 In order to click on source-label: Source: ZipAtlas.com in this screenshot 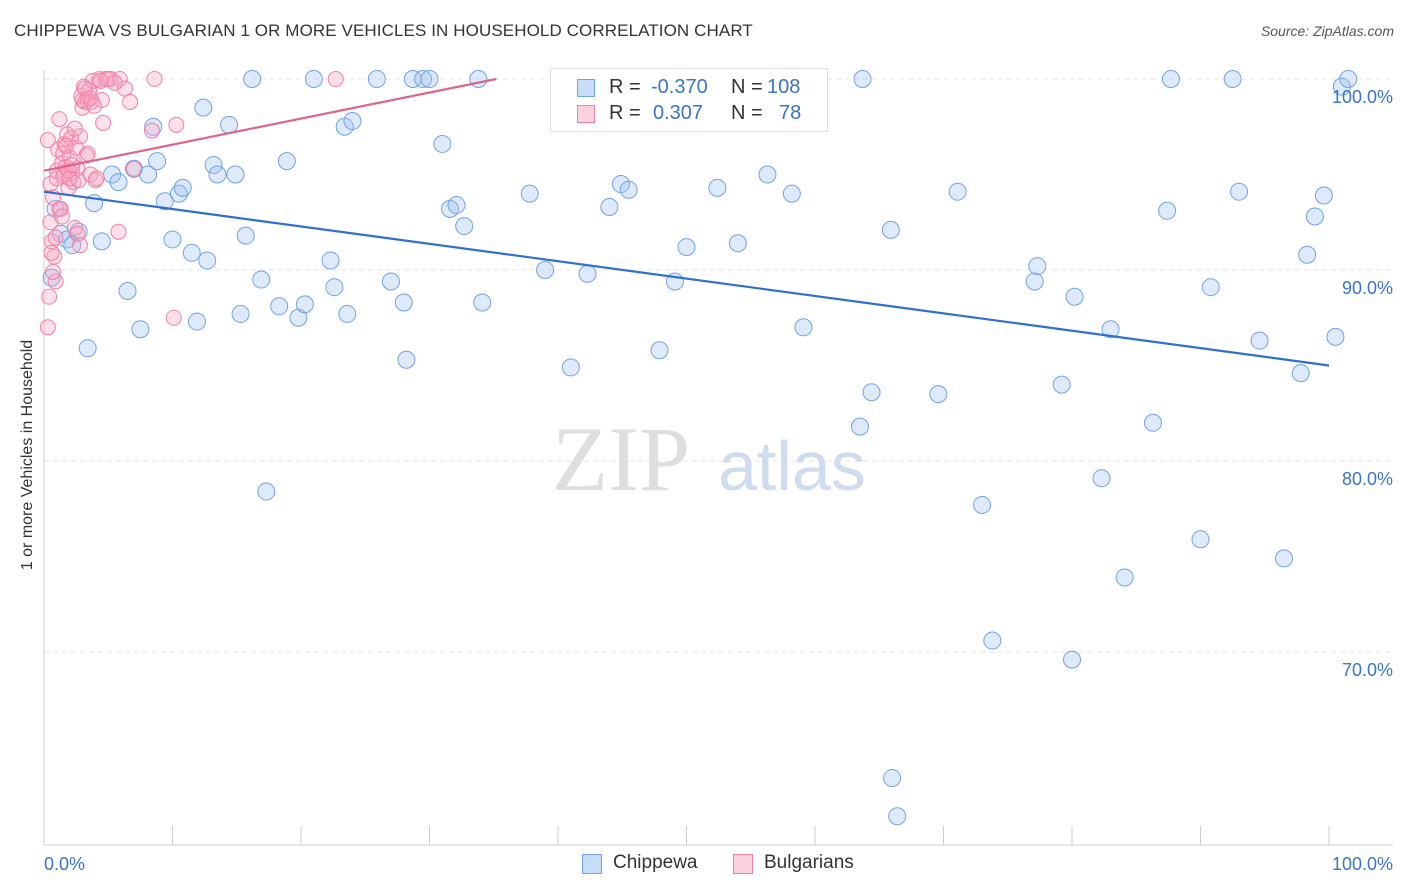, I will do `click(1327, 31)`.